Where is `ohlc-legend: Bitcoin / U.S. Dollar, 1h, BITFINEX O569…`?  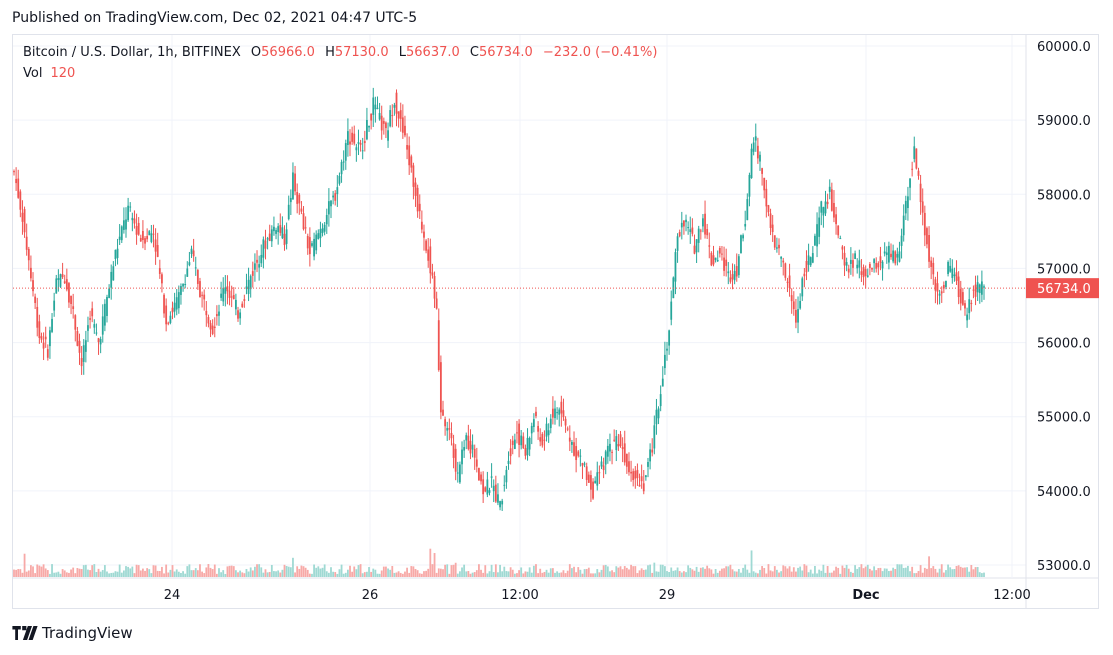
ohlc-legend: Bitcoin / U.S. Dollar, 1h, BITFINEX O569… is located at coordinates (340, 52).